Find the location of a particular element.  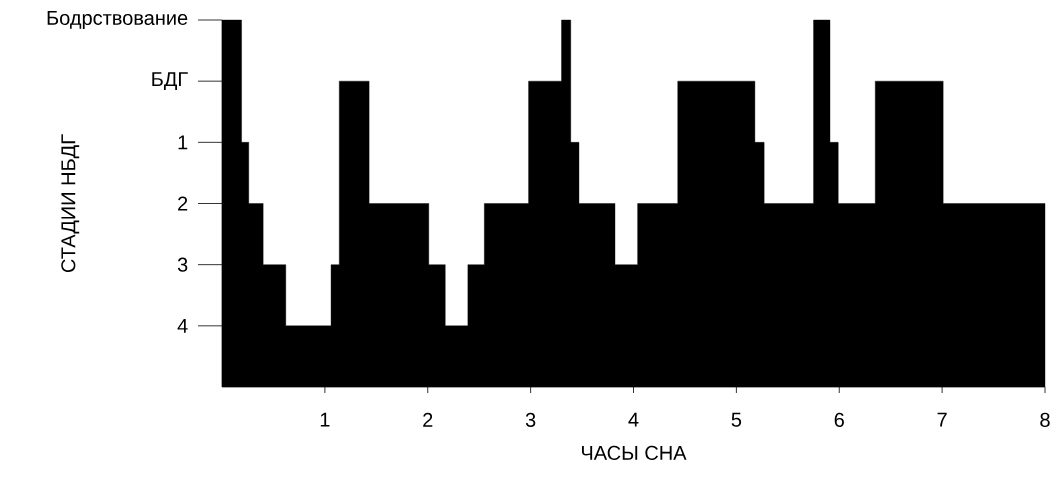

x-tick-label: 4 is located at coordinates (633, 419).